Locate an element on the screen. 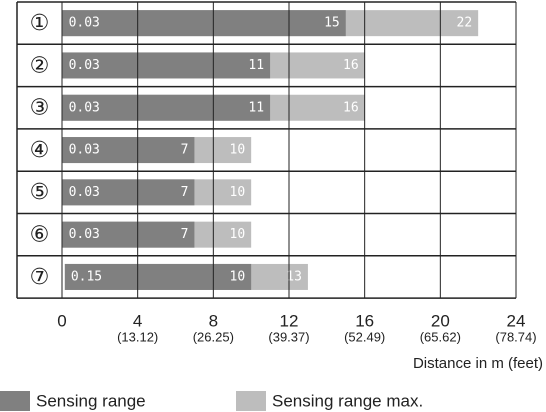 Image resolution: width=546 pixels, height=412 pixels. x-tick-label: 4 is located at coordinates (137, 320).